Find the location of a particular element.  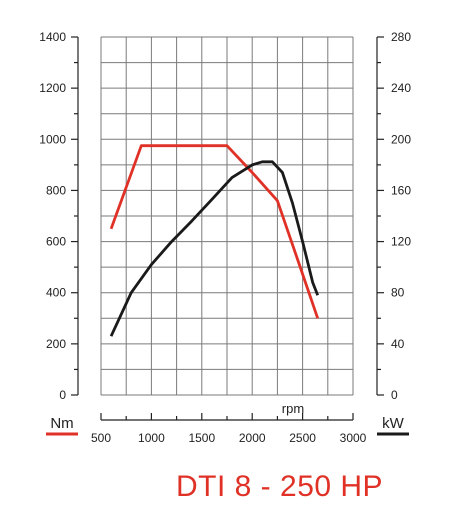

right-tick-label: 240 is located at coordinates (401, 88).